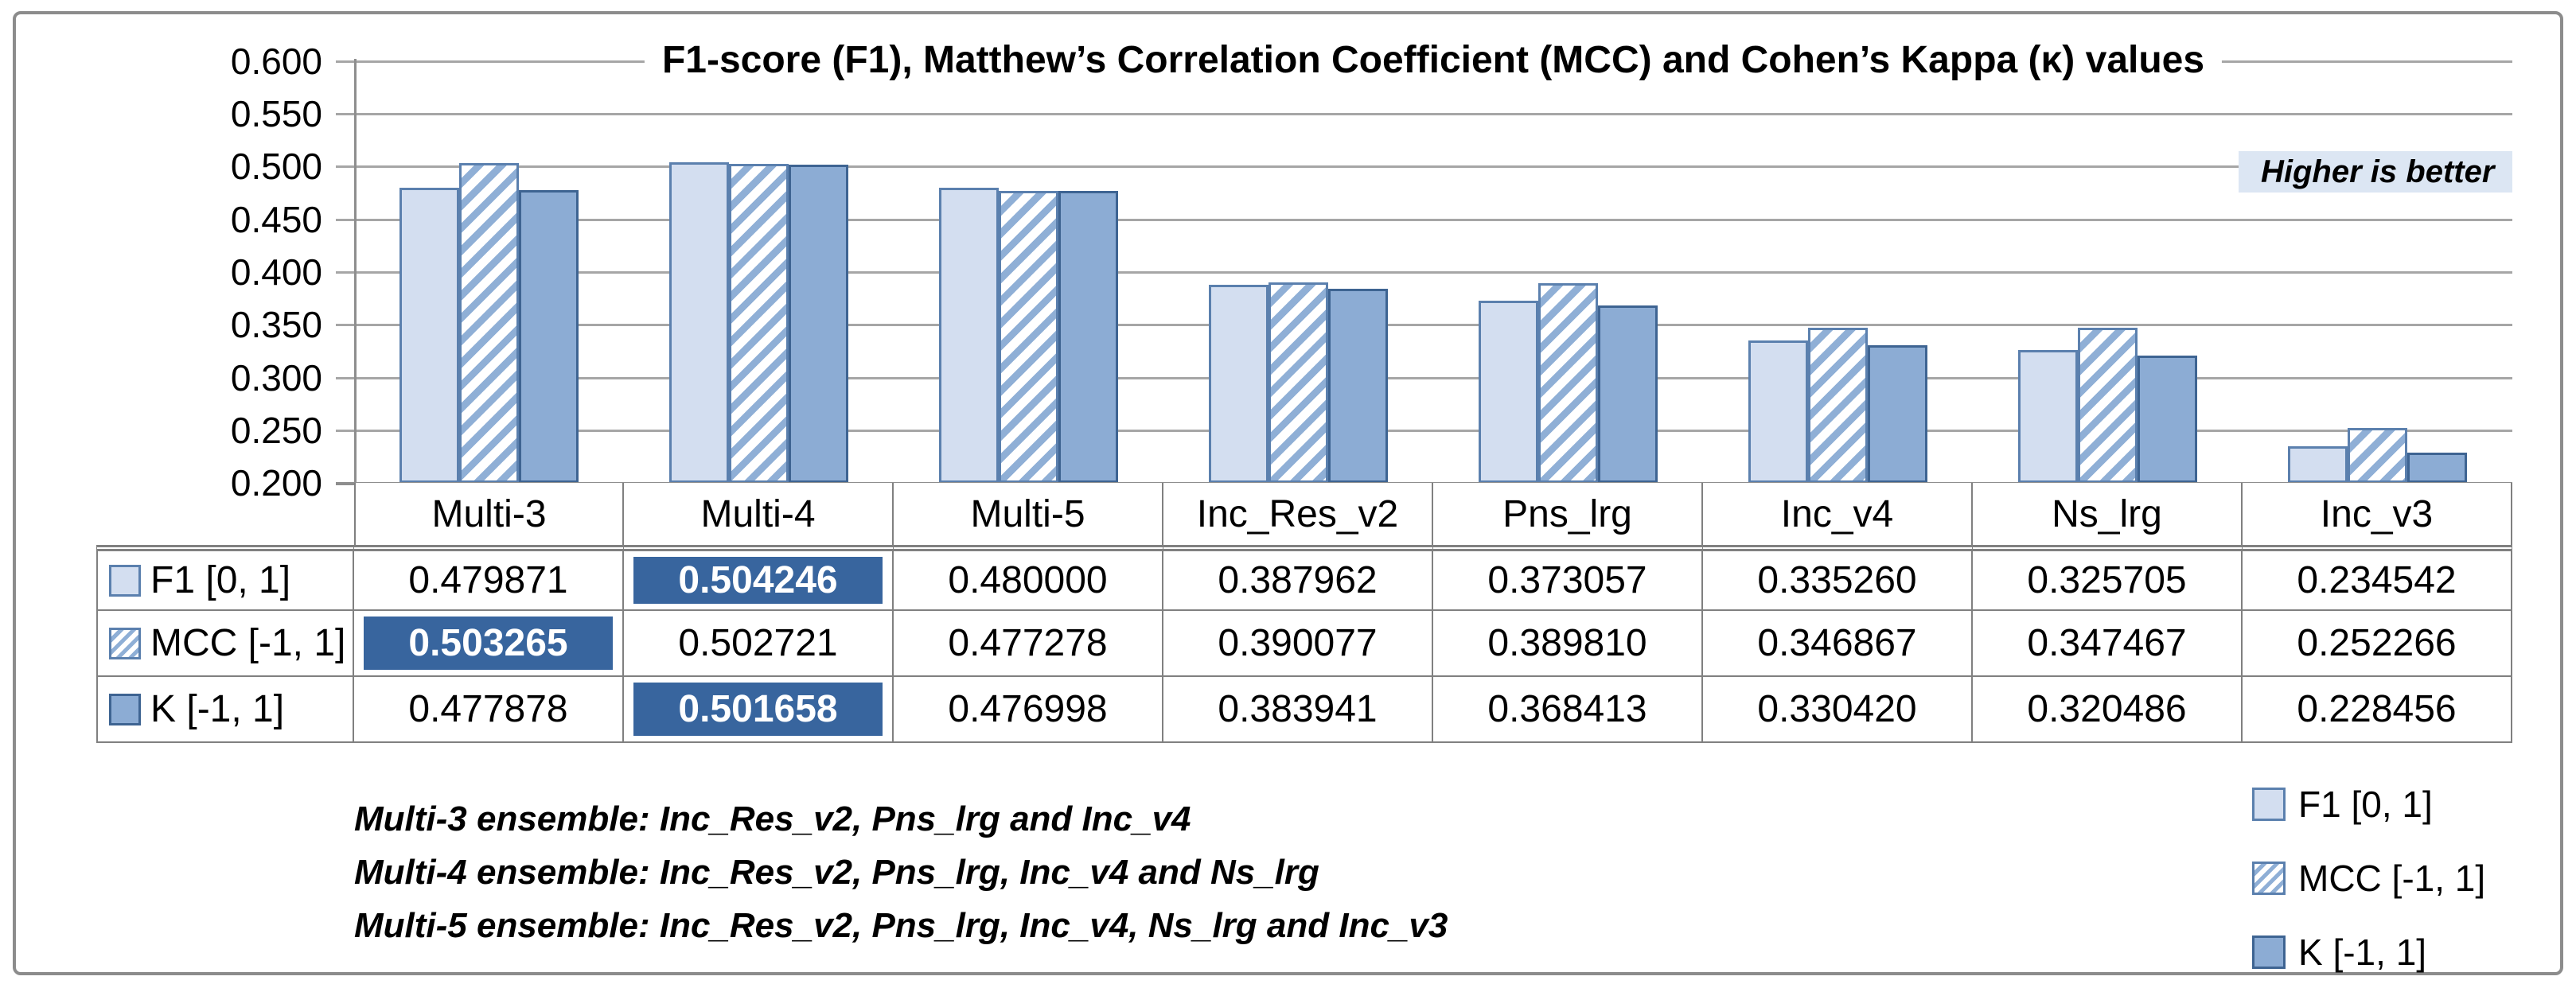 The image size is (2576, 988). Describe the element at coordinates (2375, 172) in the screenshot. I see `higher-is-better-badge: Higher is better` at that location.